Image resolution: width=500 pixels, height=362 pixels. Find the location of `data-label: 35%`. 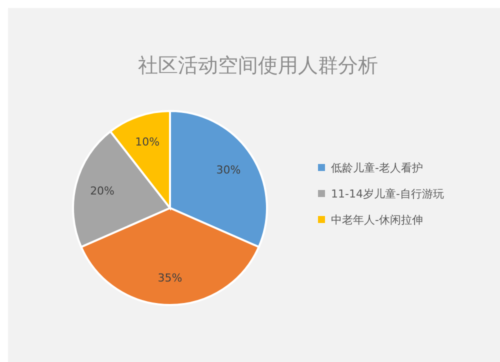

data-label: 35% is located at coordinates (170, 277).